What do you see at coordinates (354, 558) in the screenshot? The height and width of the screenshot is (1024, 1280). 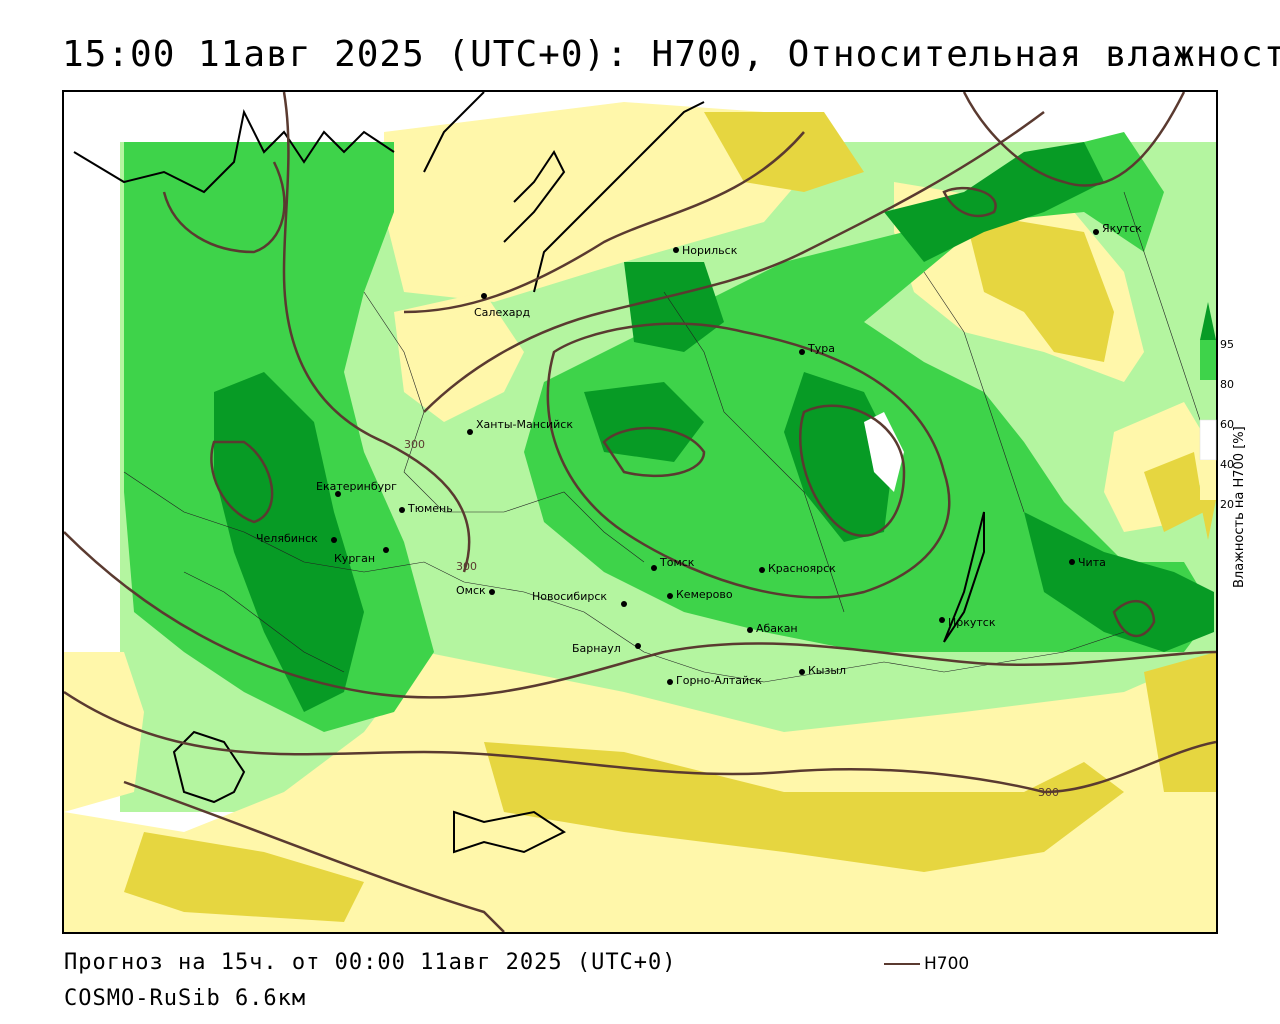 I see `svg-text: Курган` at bounding box center [354, 558].